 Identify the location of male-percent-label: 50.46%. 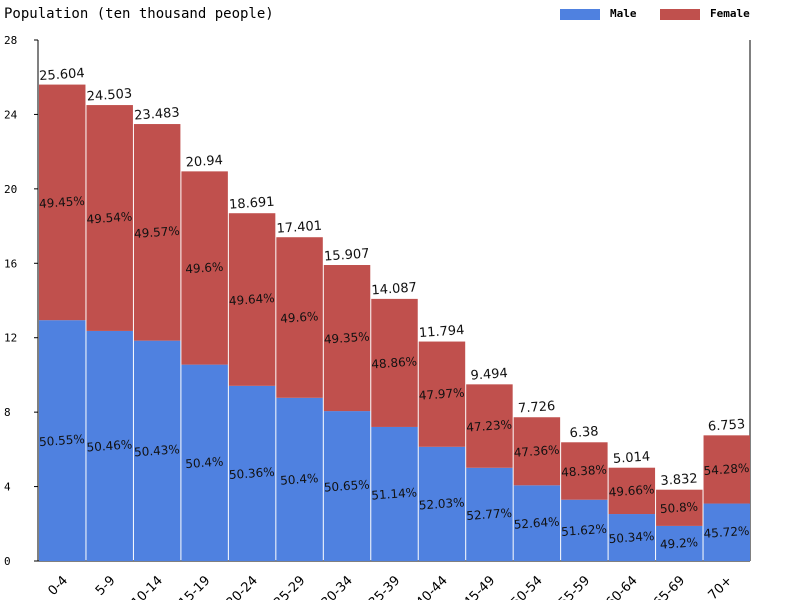
(109, 445).